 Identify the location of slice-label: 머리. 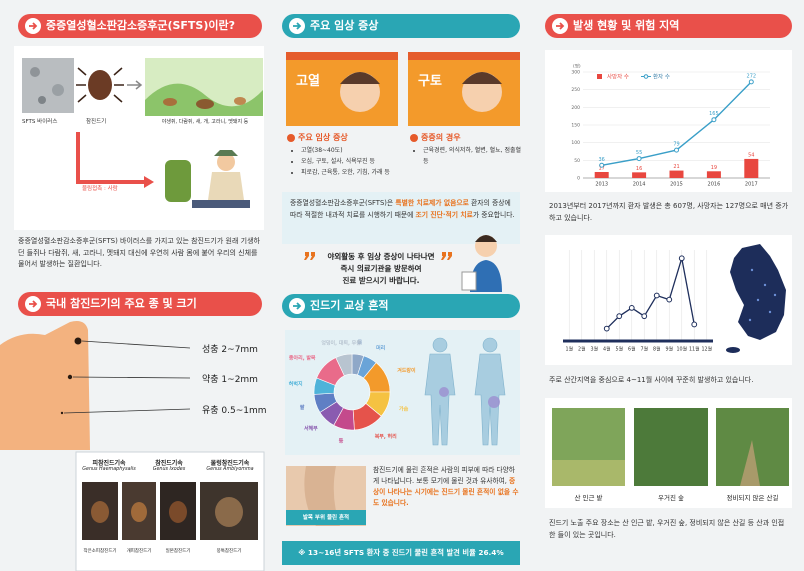
(381, 348).